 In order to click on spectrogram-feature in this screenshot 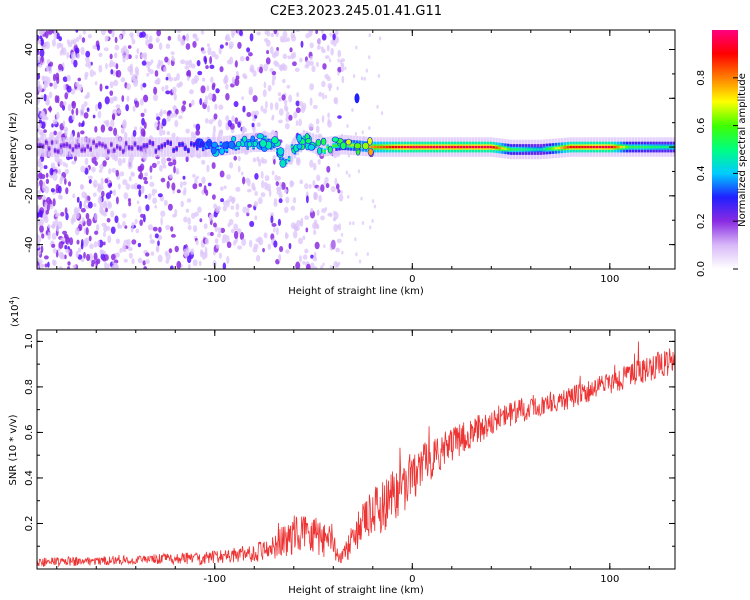, I will do `click(357, 98)`.